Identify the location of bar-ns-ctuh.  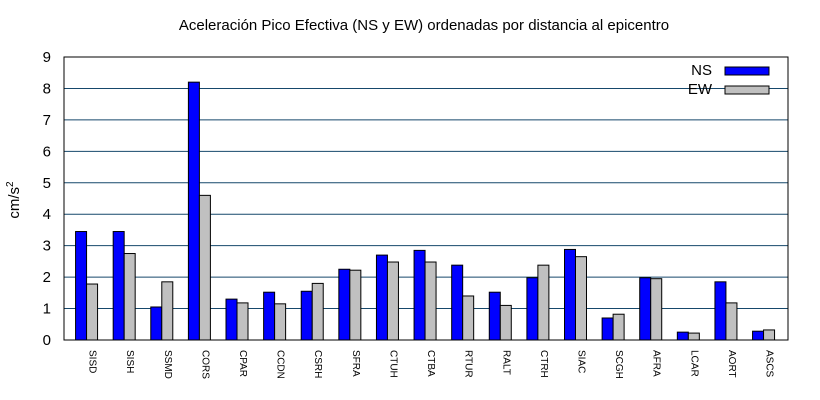
(381, 297).